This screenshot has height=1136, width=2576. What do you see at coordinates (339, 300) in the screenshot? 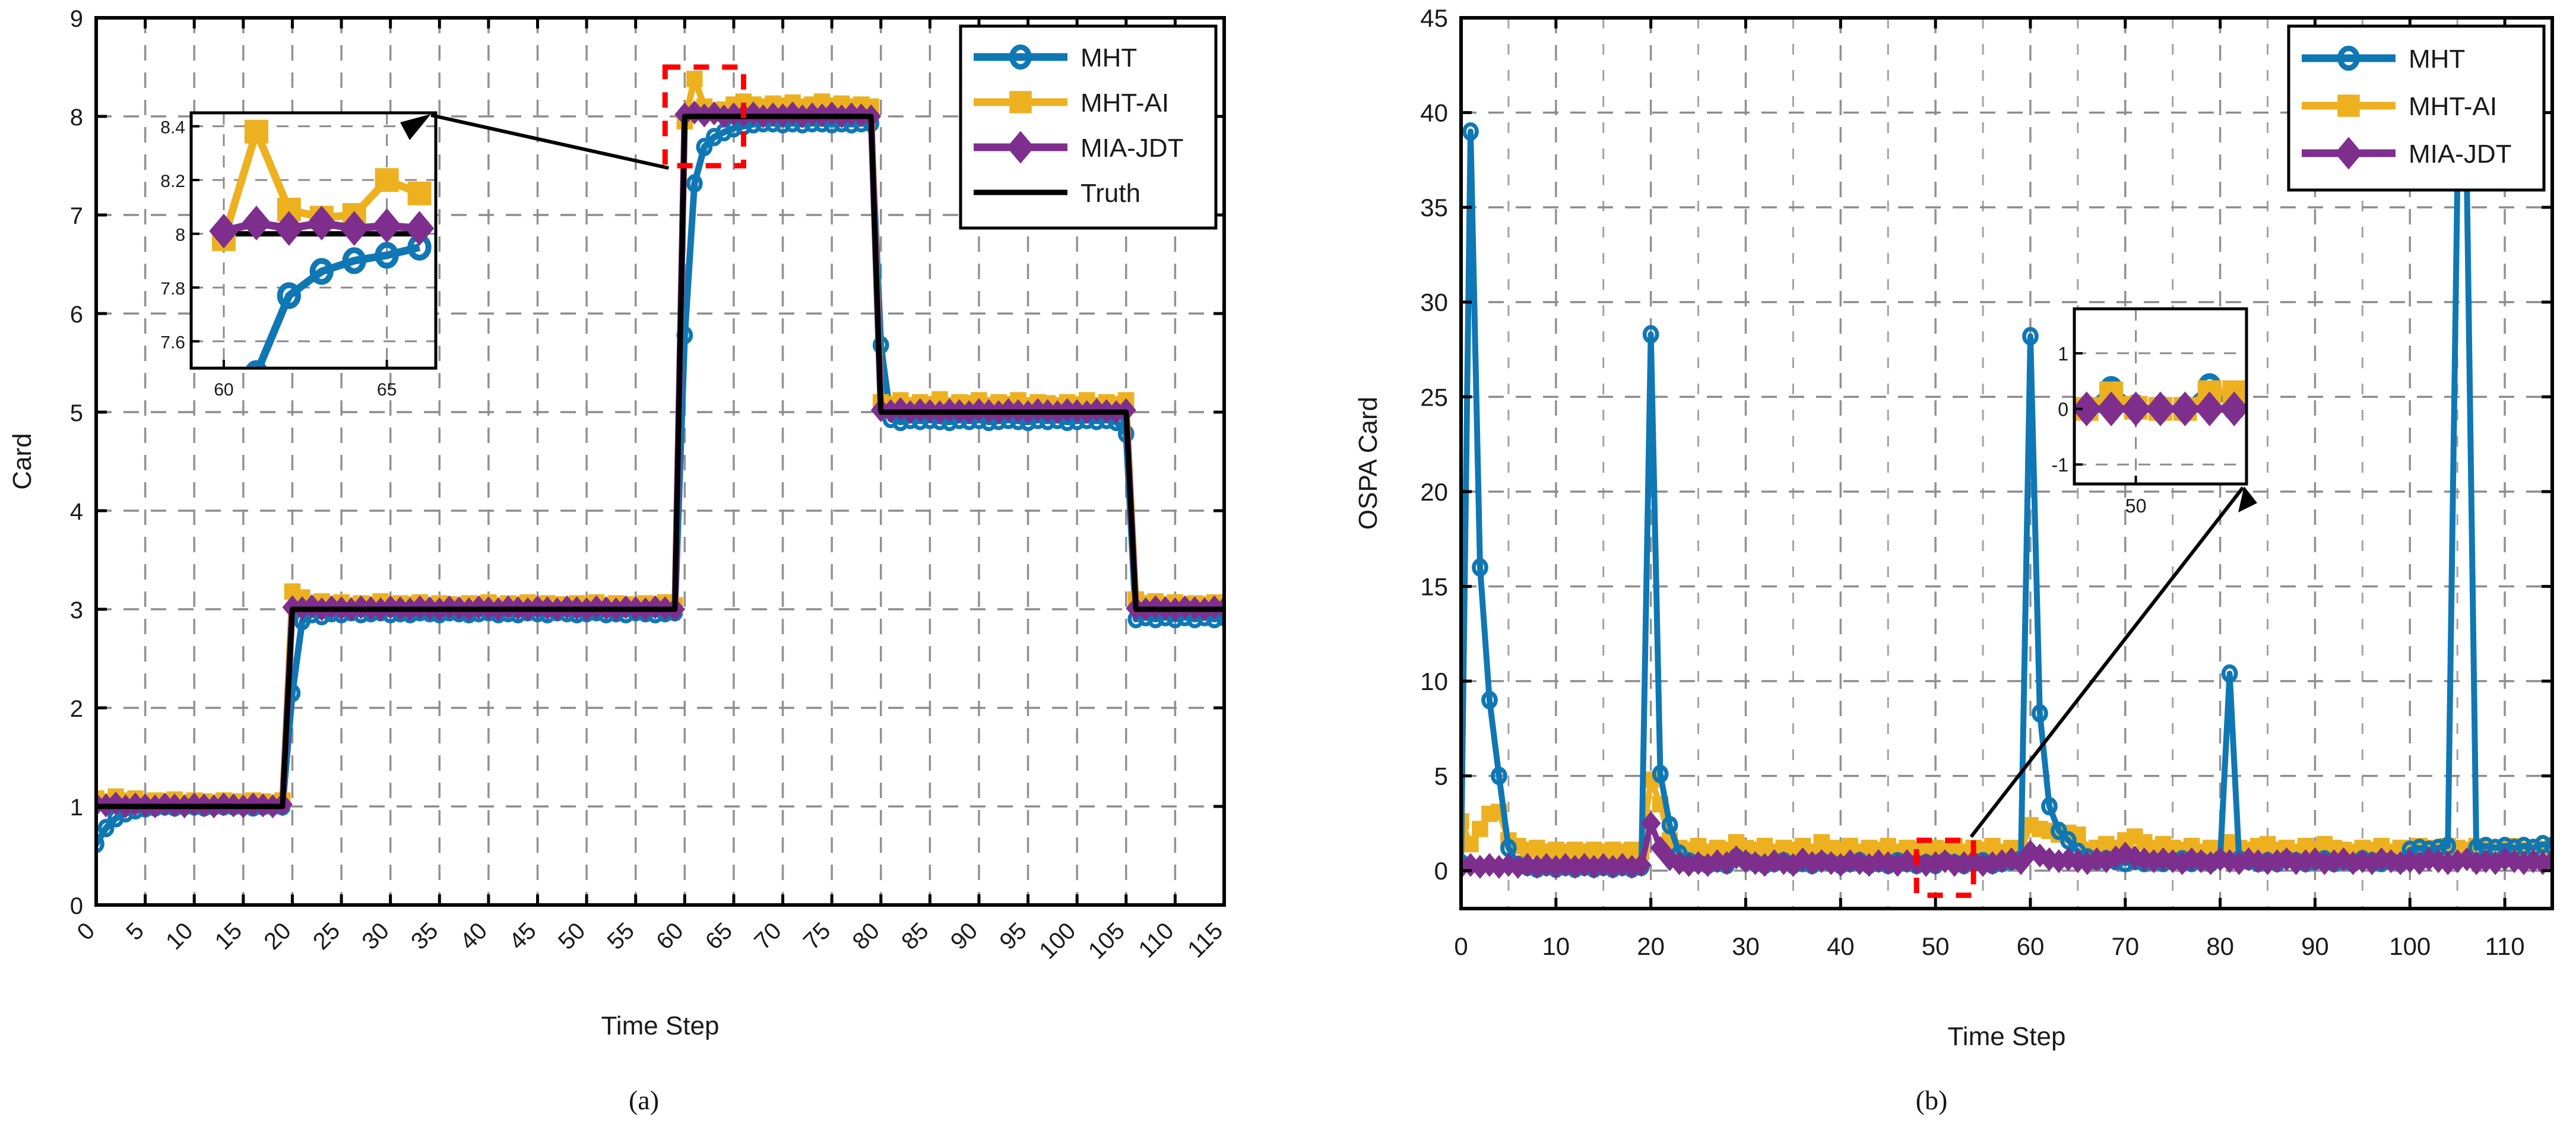
I see `inset-series-mht` at bounding box center [339, 300].